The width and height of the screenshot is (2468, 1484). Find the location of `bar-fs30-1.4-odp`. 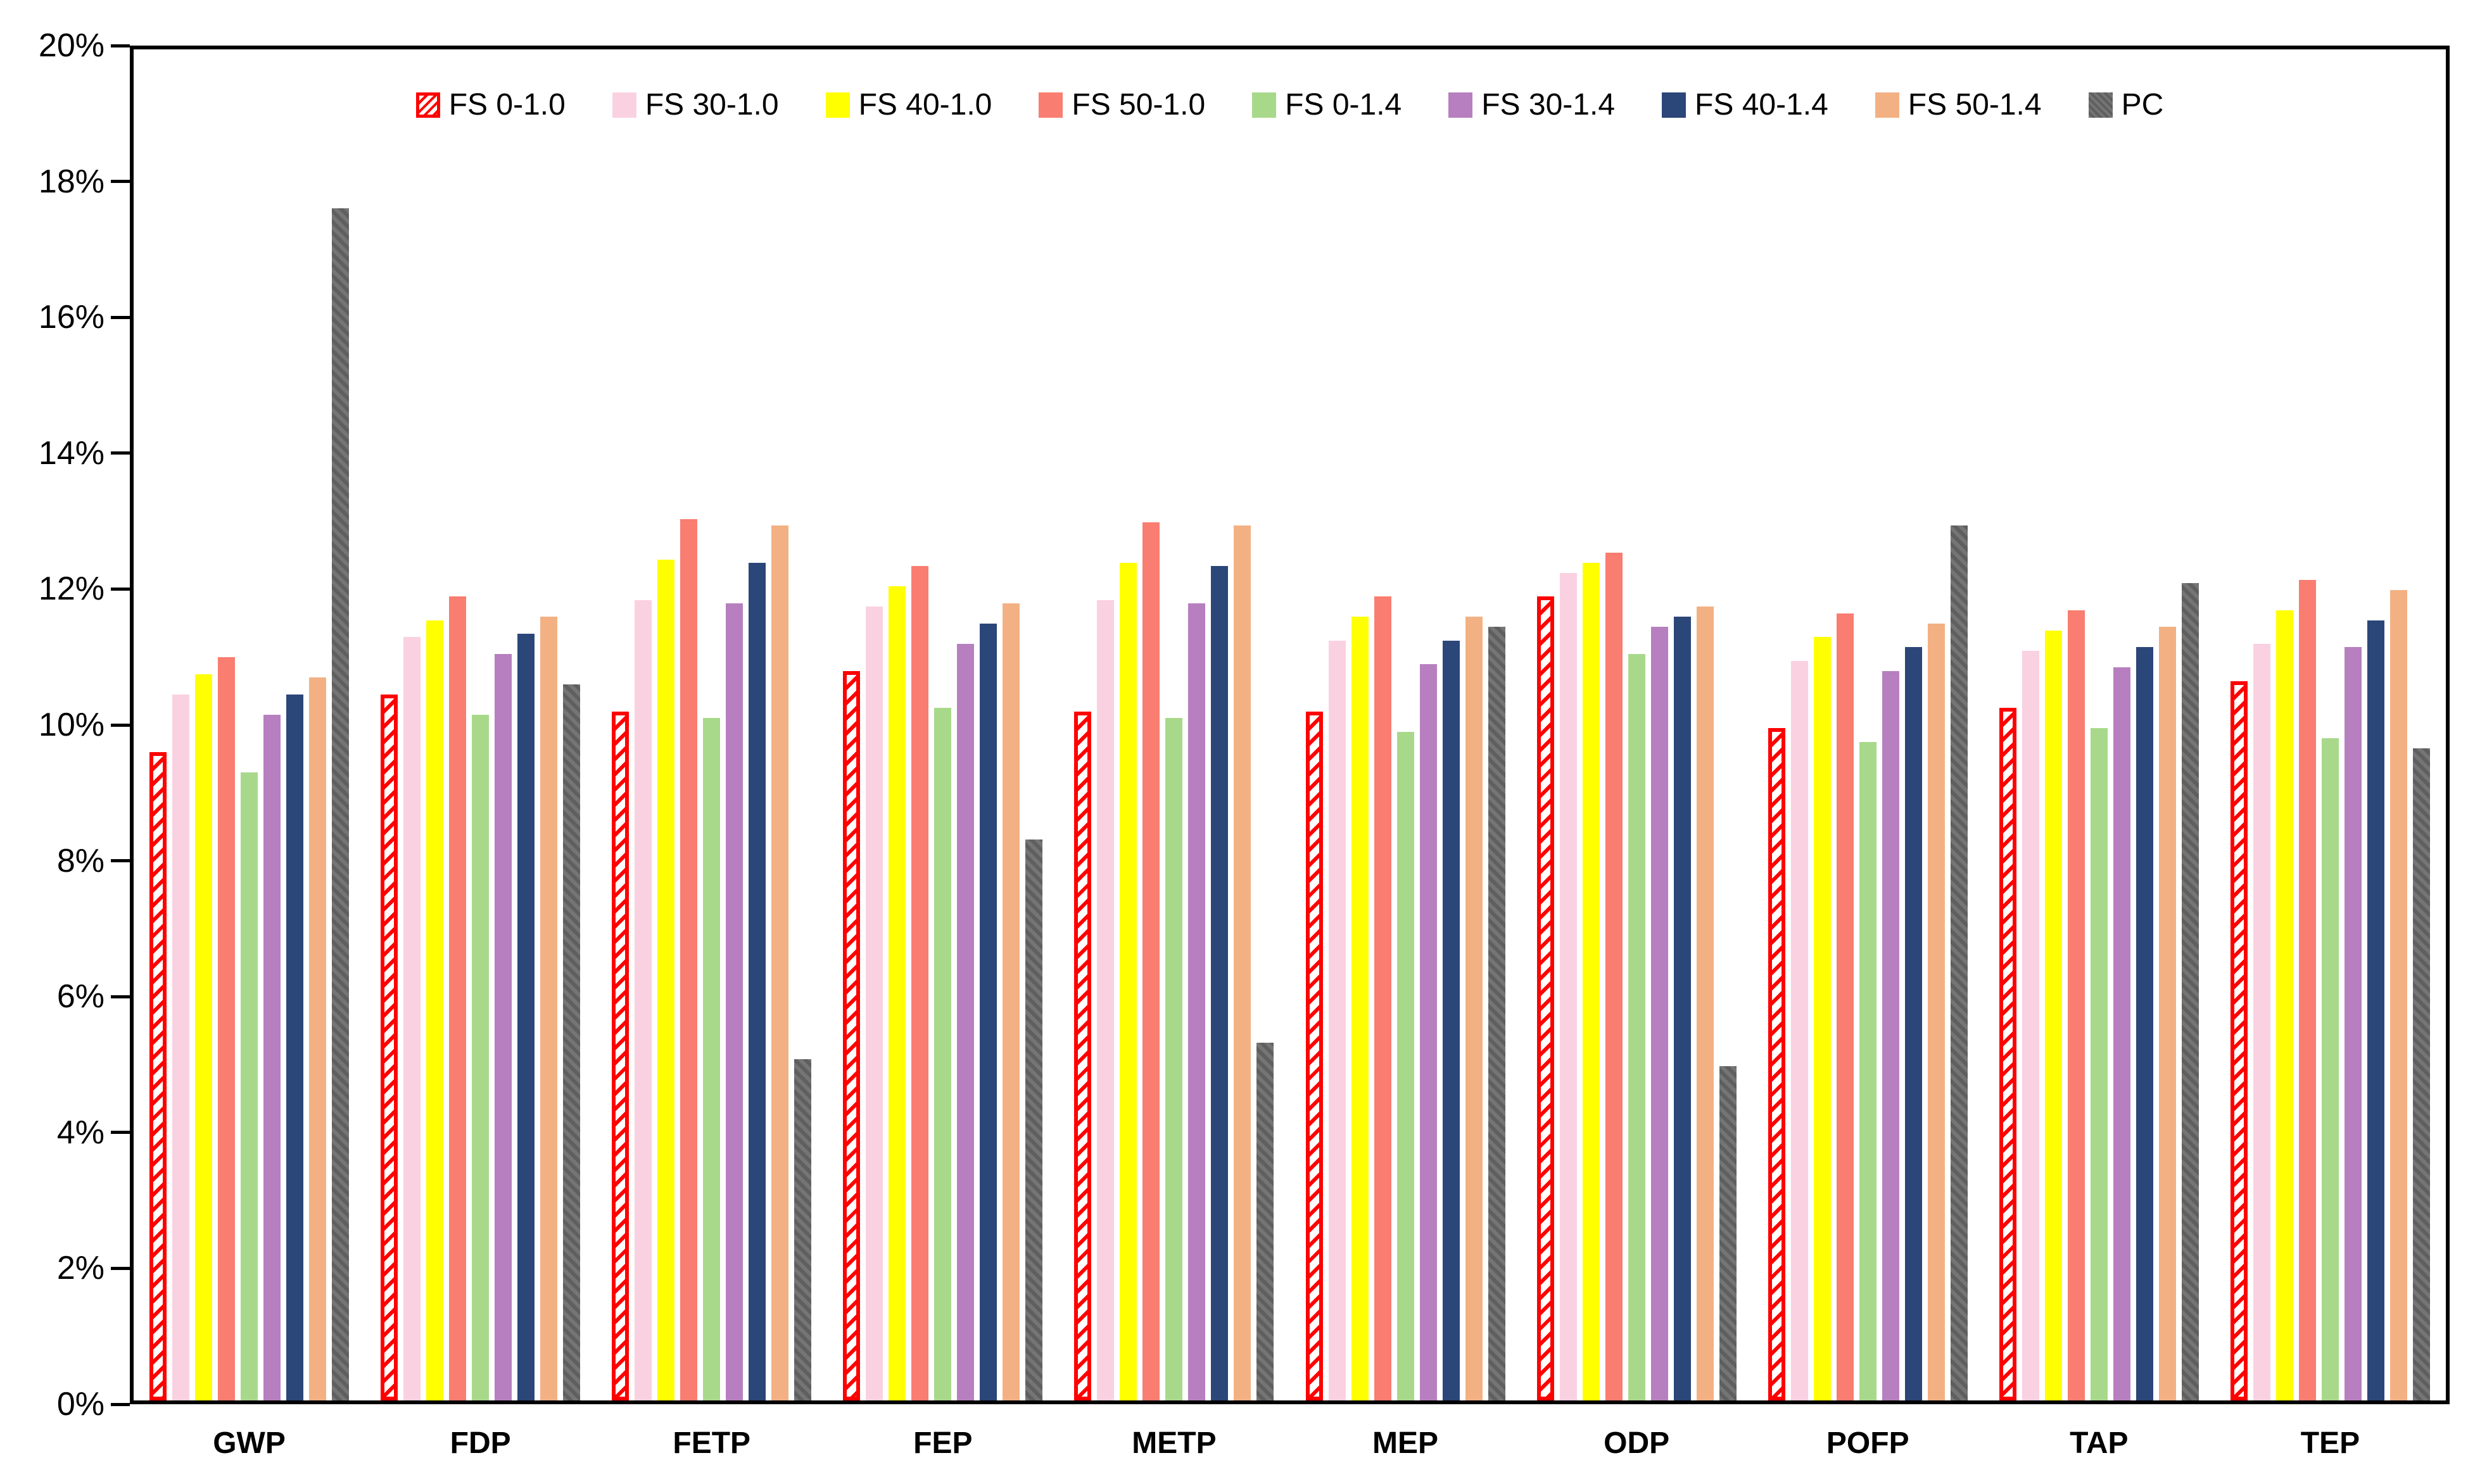

bar-fs30-1.4-odp is located at coordinates (1659, 1013).